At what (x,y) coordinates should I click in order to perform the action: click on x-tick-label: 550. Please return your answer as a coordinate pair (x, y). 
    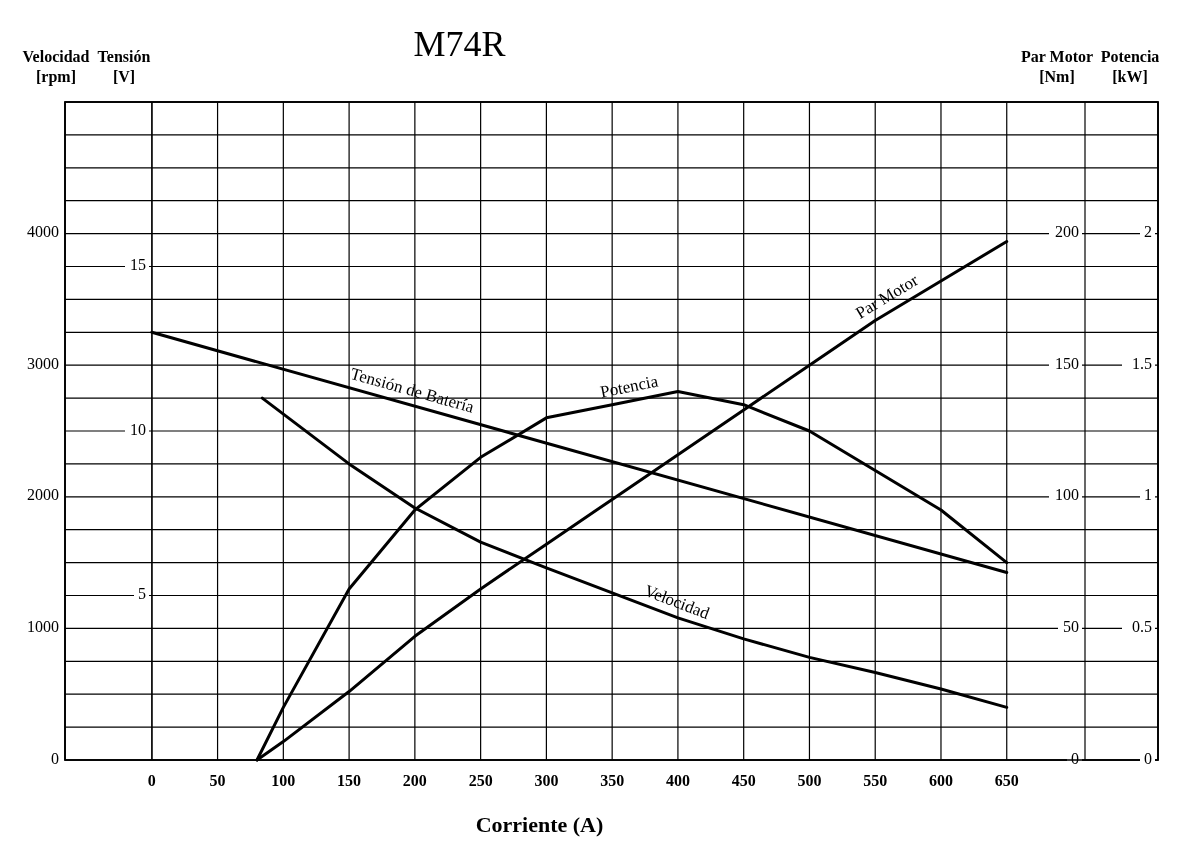
    Looking at the image, I should click on (875, 780).